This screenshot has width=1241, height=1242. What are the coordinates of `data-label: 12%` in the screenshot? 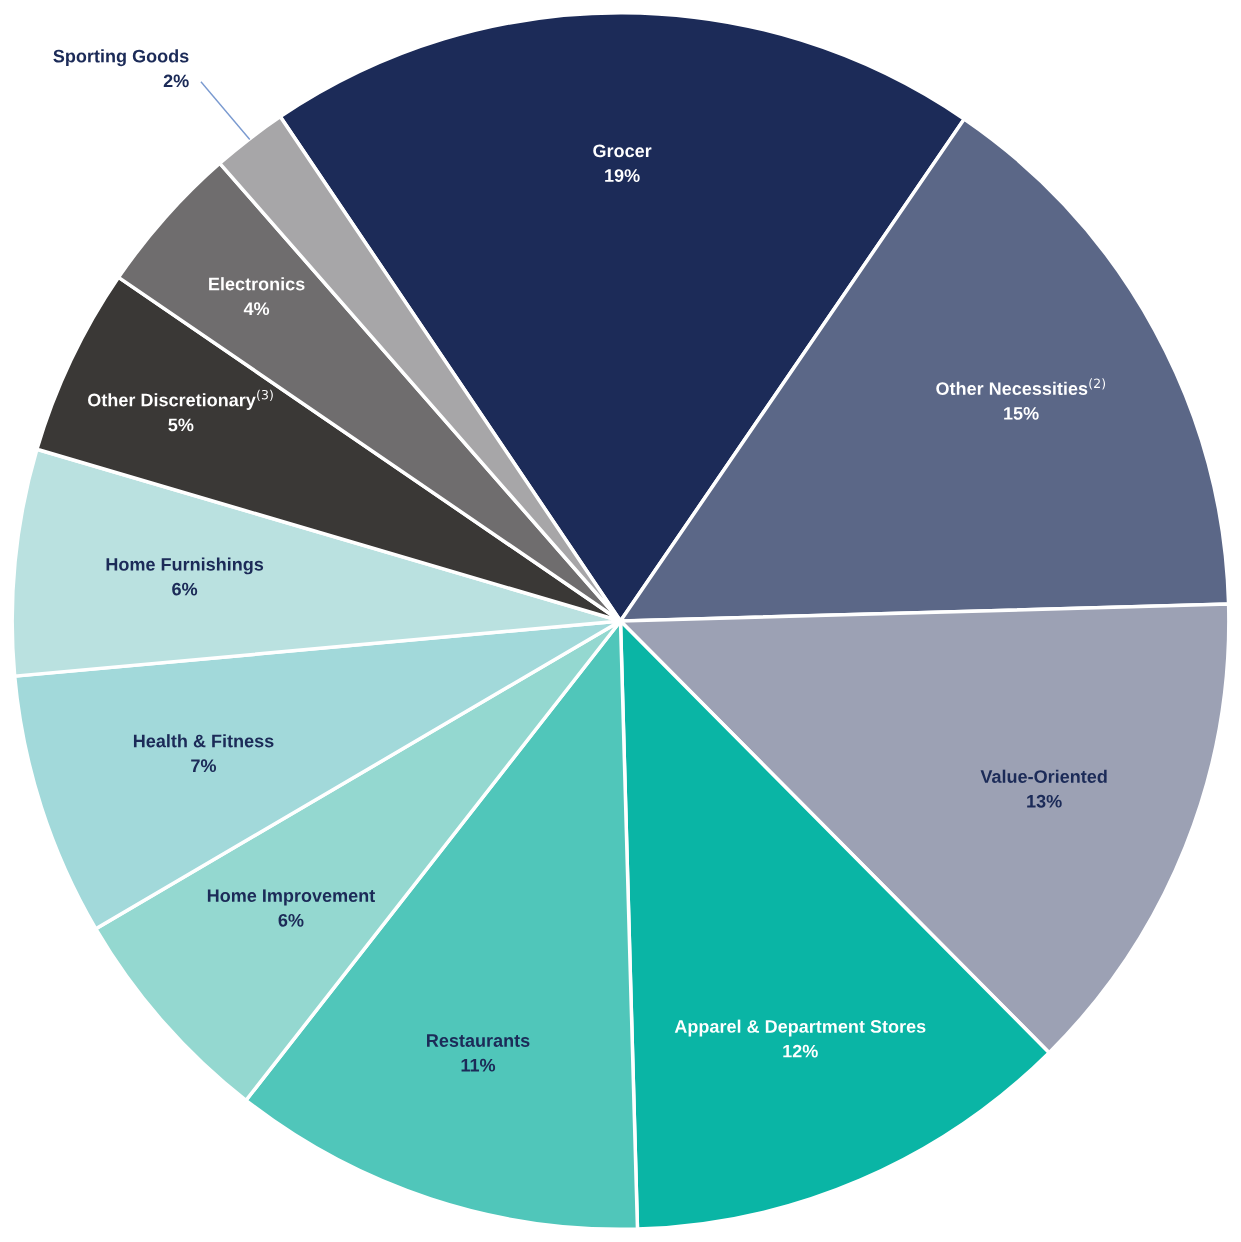 It's located at (800, 1051).